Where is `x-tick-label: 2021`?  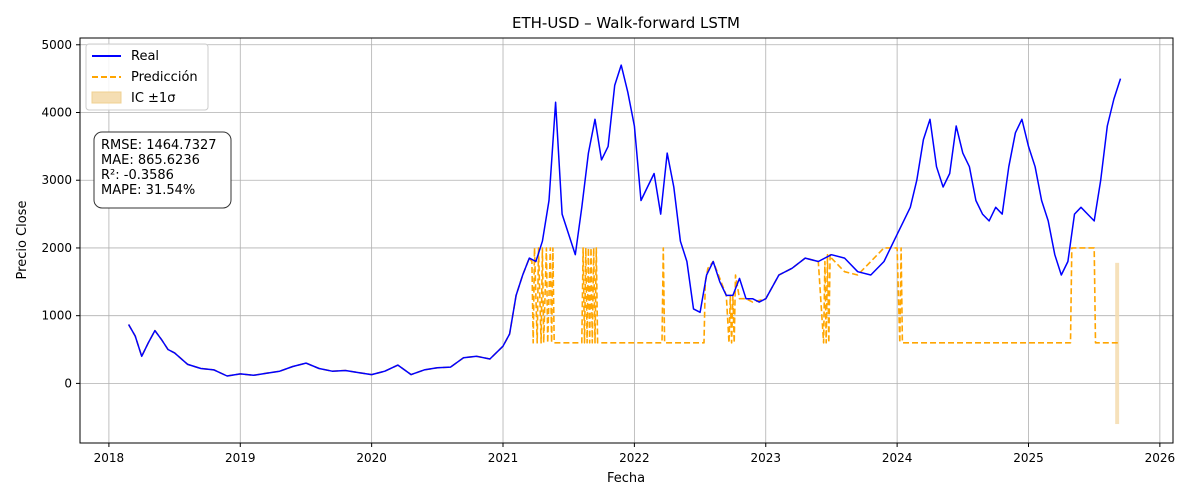 x-tick-label: 2021 is located at coordinates (503, 458).